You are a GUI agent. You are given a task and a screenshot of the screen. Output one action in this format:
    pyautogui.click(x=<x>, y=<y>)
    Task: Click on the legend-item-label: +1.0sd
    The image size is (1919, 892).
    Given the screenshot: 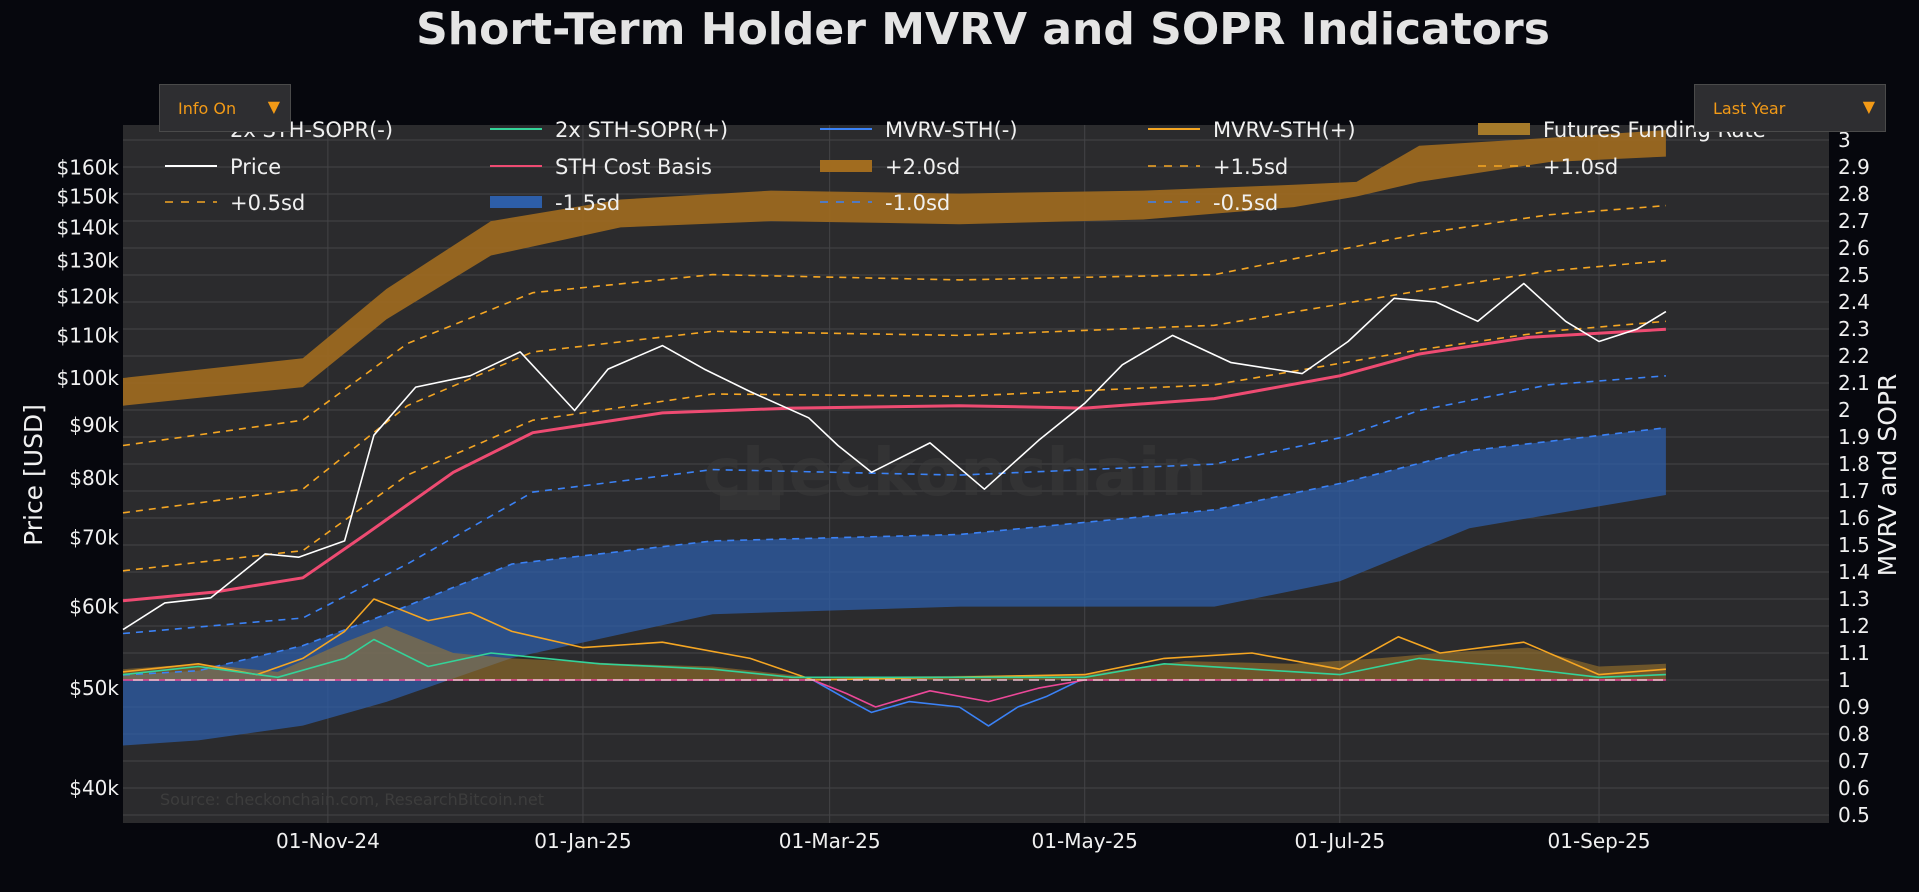 What is the action you would take?
    pyautogui.click(x=1580, y=167)
    